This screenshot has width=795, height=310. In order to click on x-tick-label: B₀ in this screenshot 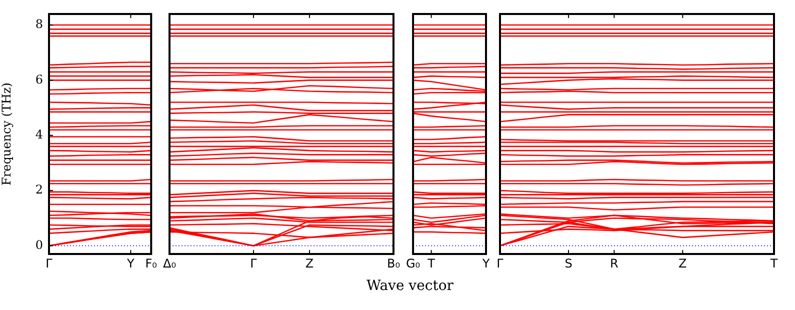, I will do `click(393, 263)`.